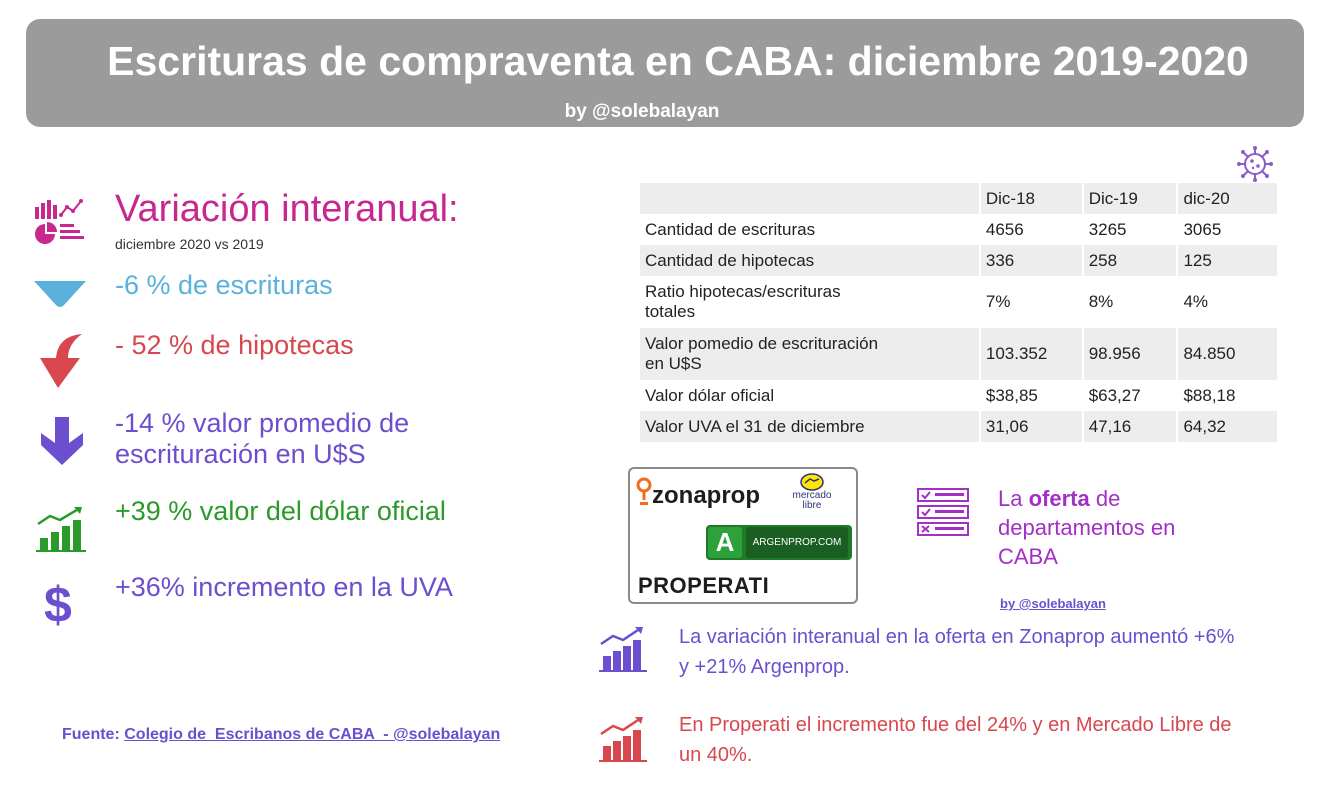  Describe the element at coordinates (189, 244) in the screenshot. I see `variacion-subheading: diciembre 2020 vs 2019` at that location.